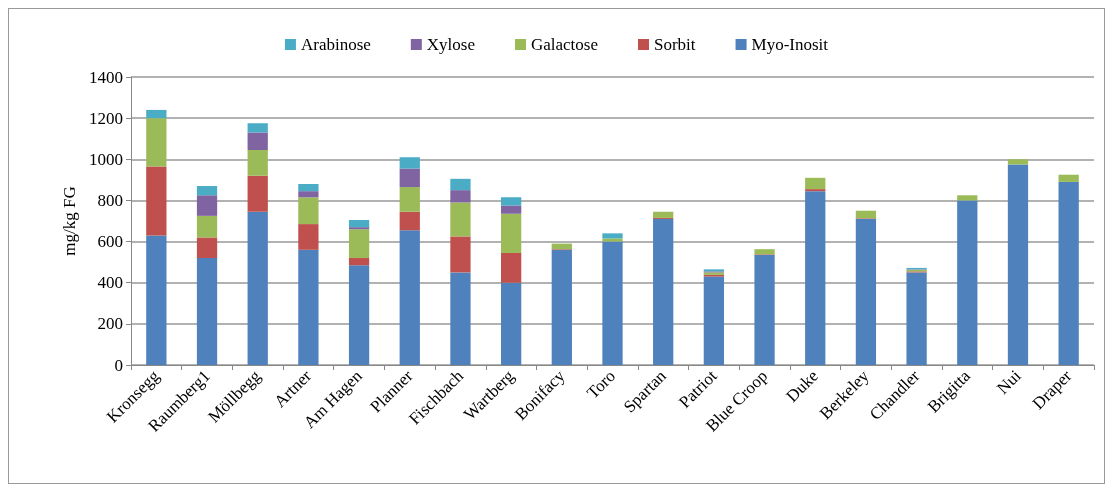  I want to click on x-tick-label: Nui, so click(1009, 382).